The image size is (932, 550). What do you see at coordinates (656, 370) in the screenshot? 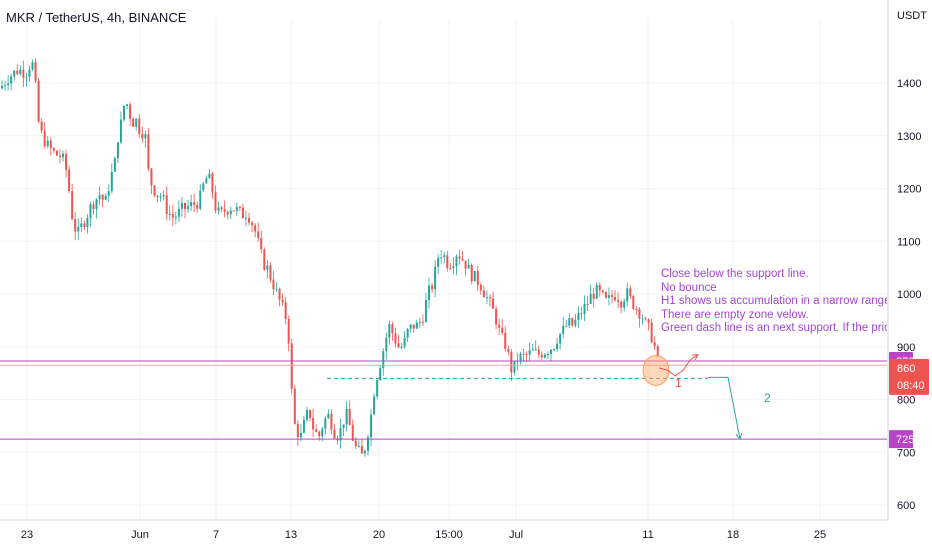
I see `highlight-circle` at bounding box center [656, 370].